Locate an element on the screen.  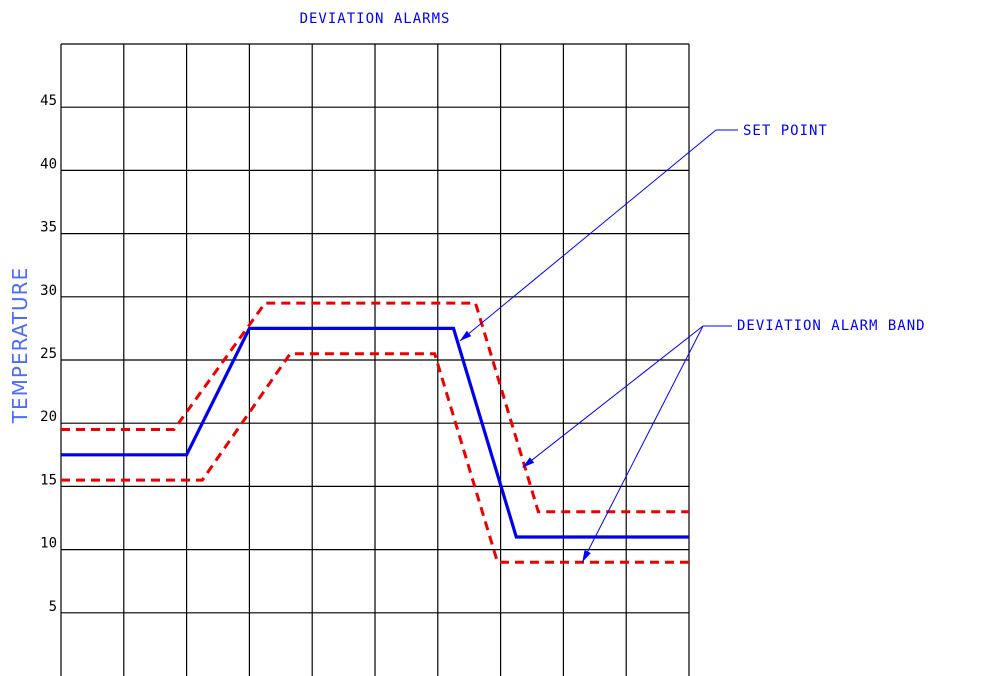
y-tick-label: 15 is located at coordinates (48, 480).